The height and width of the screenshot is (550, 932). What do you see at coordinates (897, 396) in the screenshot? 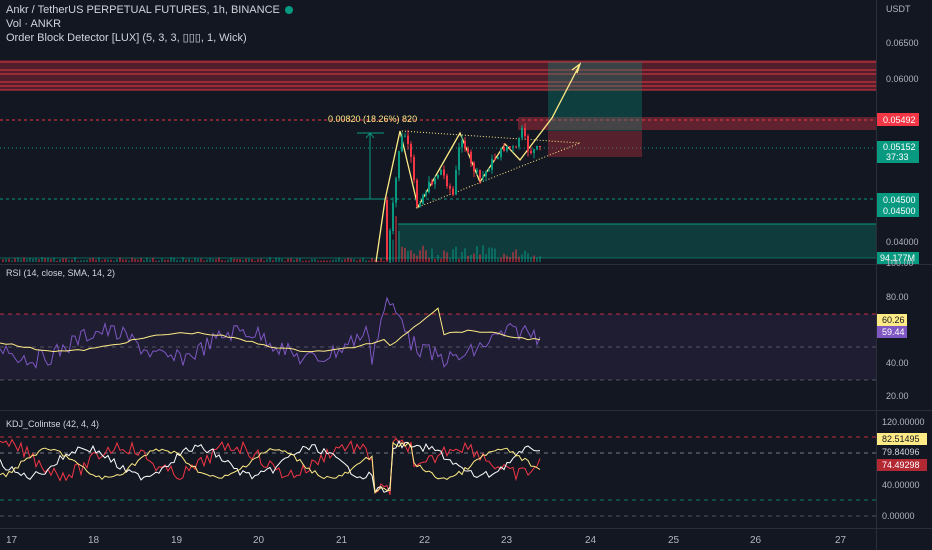
I see `rsi-tick: 20.00` at bounding box center [897, 396].